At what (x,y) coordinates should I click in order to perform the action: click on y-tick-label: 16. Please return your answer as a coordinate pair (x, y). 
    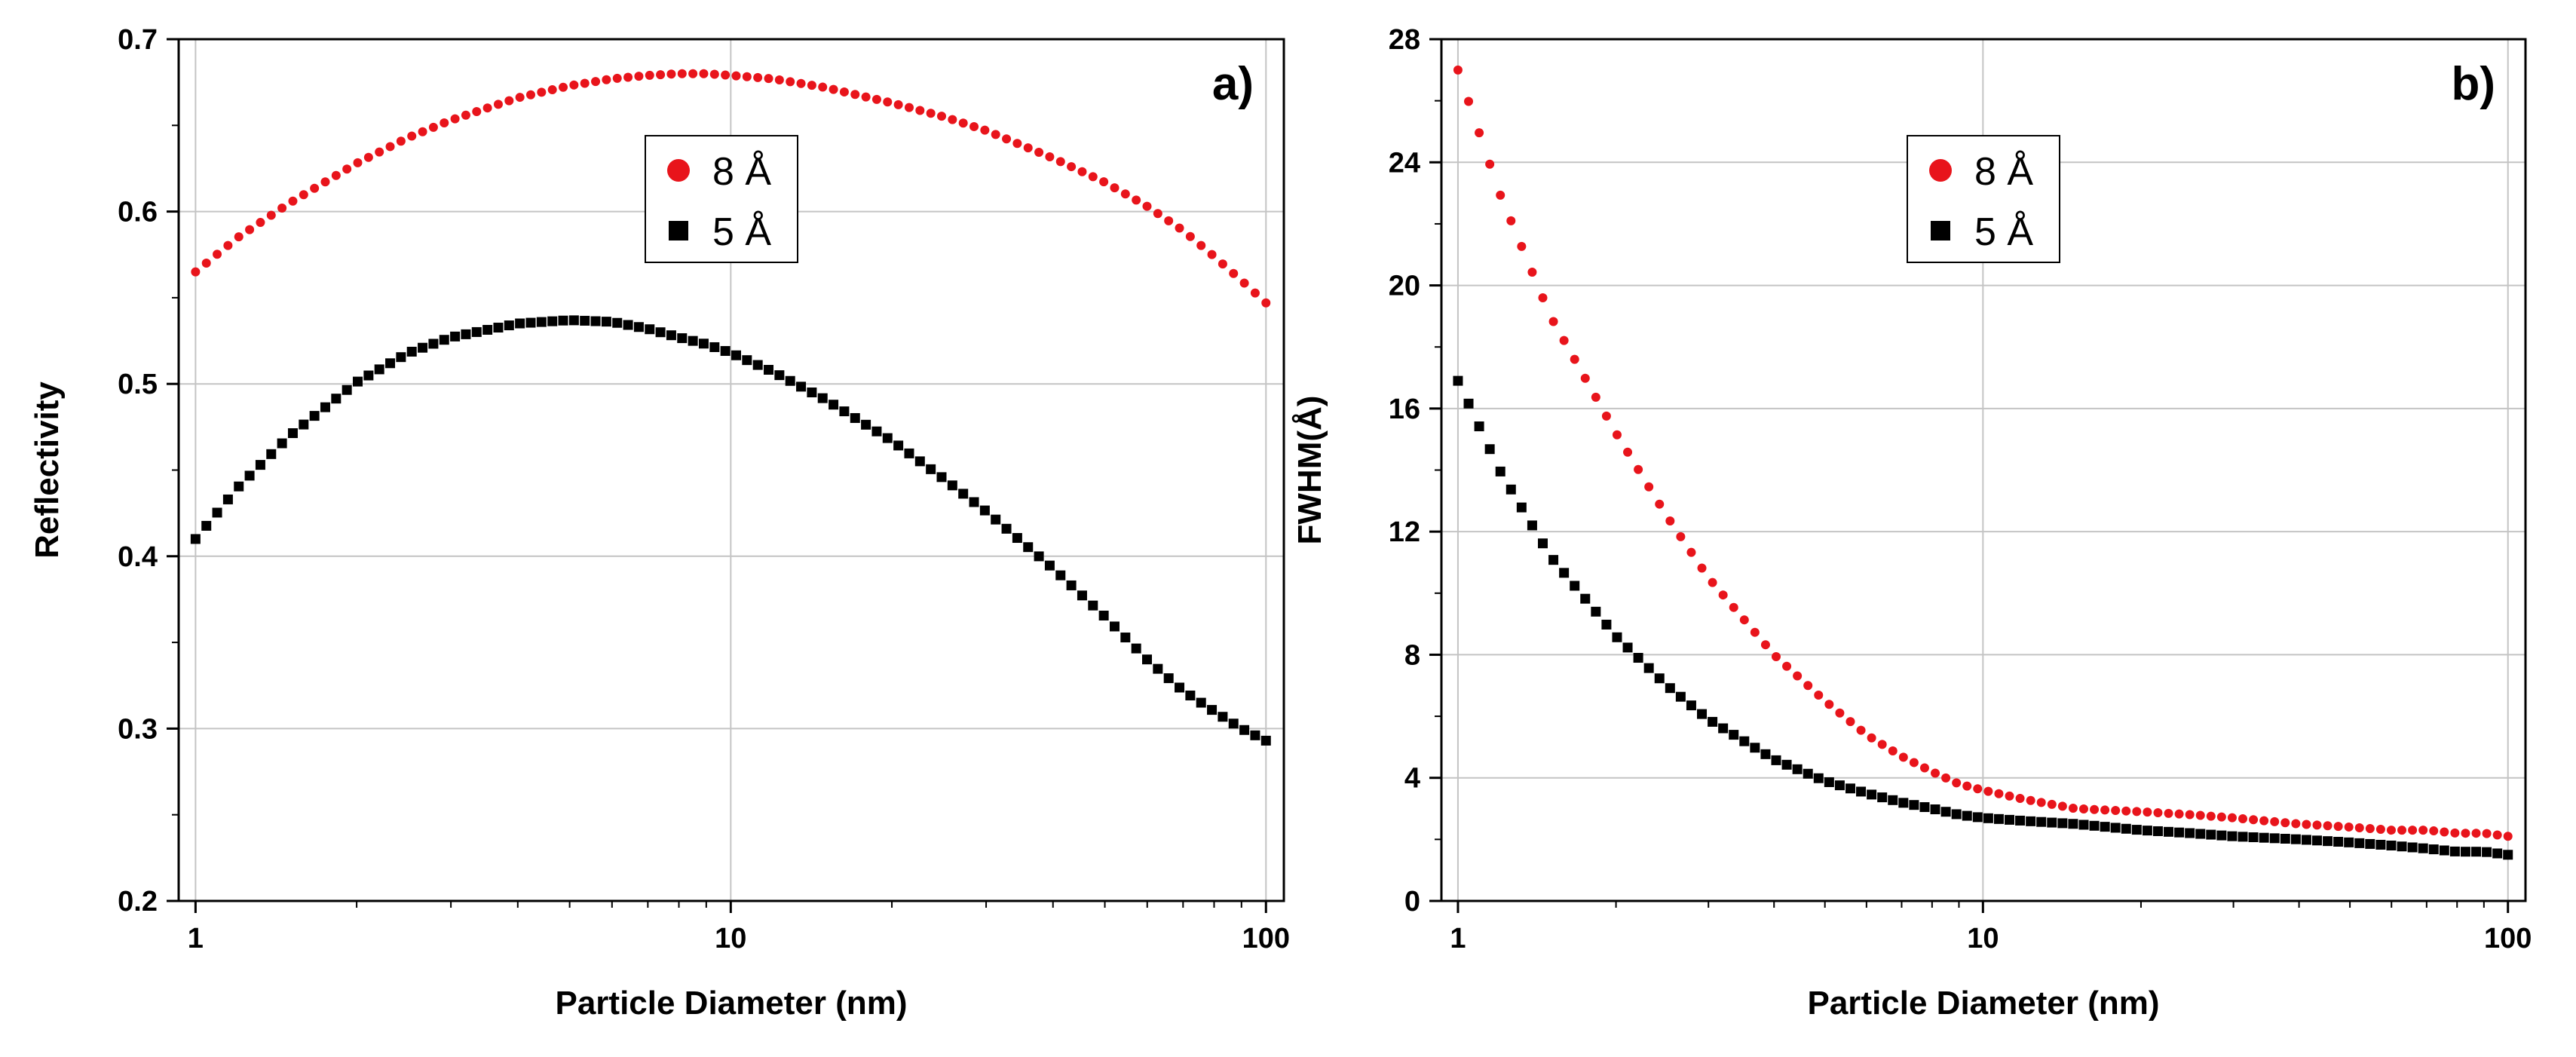
    Looking at the image, I should click on (1404, 409).